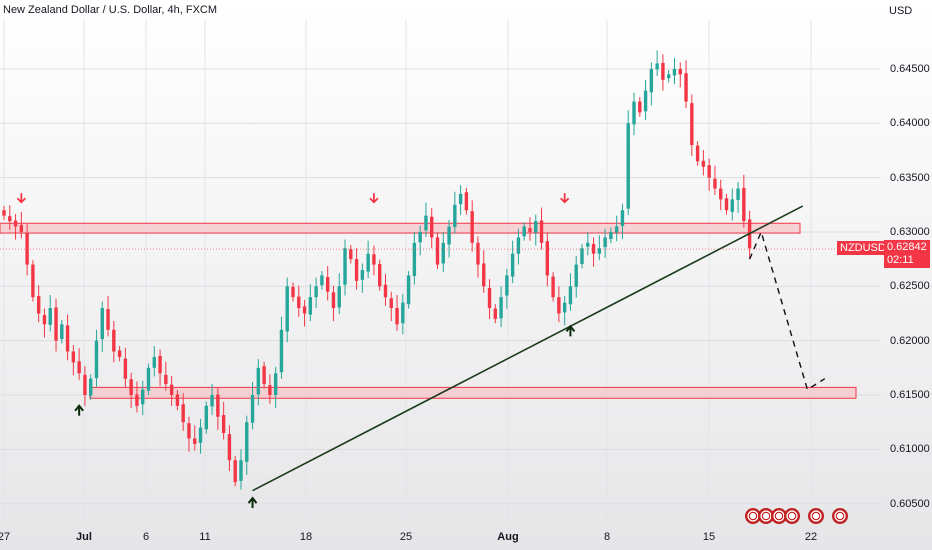 Image resolution: width=932 pixels, height=550 pixels. I want to click on x-tick-label: 22, so click(811, 537).